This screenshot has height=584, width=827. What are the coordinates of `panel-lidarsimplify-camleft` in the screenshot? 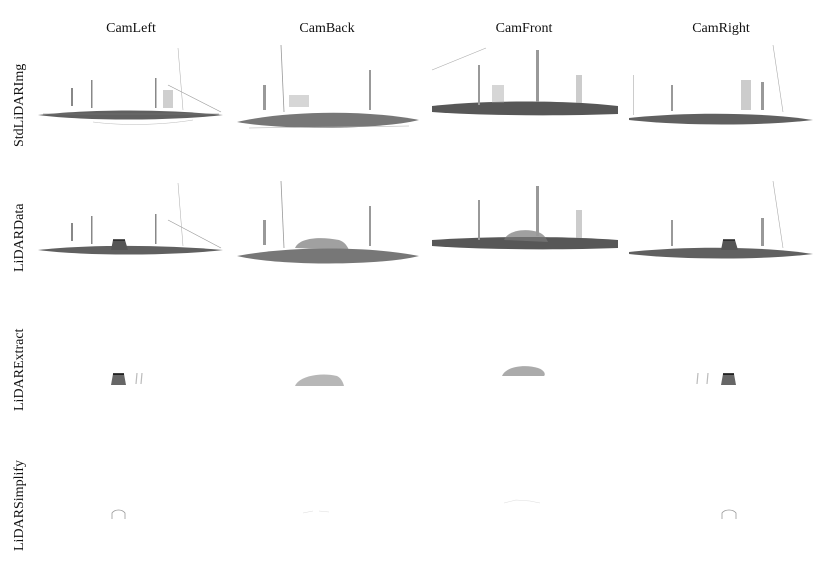 It's located at (131, 510).